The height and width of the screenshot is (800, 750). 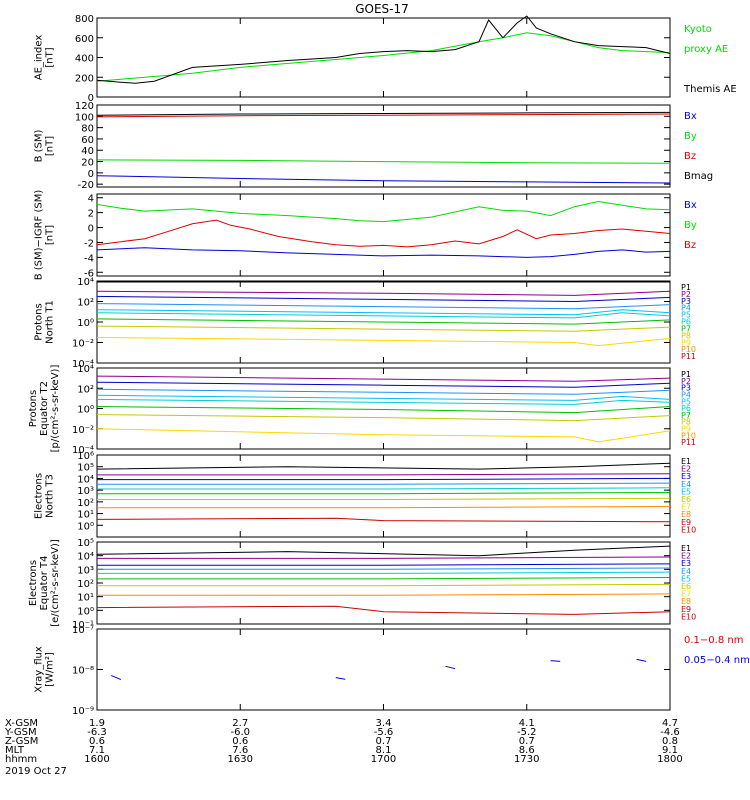 What do you see at coordinates (240, 759) in the screenshot?
I see `time-row-value: 1630` at bounding box center [240, 759].